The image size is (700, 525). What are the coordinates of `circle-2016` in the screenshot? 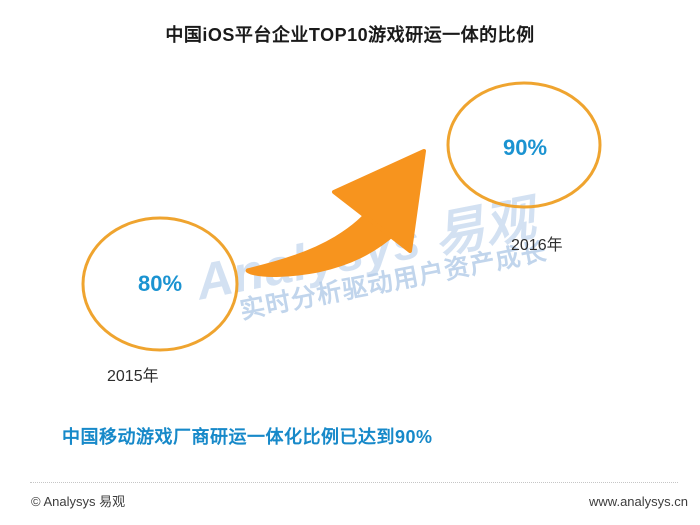 It's located at (524, 145).